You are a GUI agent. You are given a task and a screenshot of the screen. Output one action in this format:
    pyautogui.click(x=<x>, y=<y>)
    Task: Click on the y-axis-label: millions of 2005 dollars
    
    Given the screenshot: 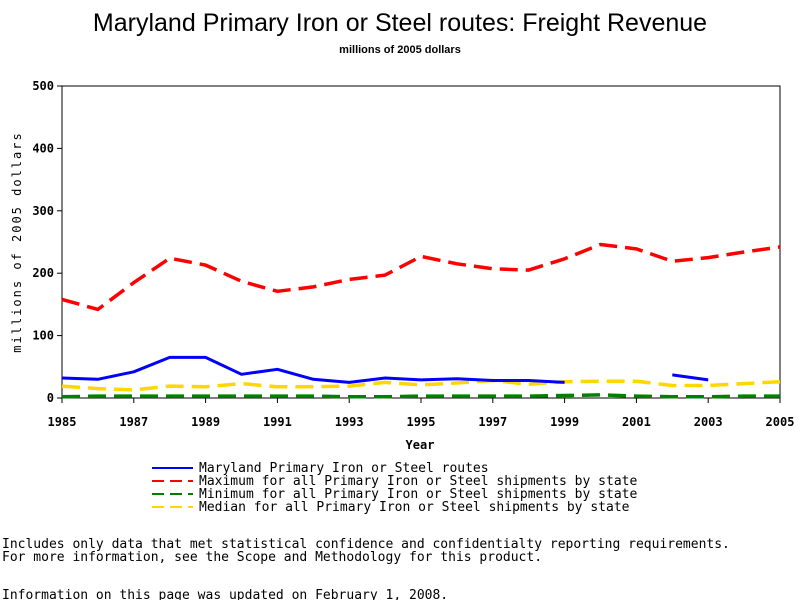 What is the action you would take?
    pyautogui.click(x=17, y=241)
    